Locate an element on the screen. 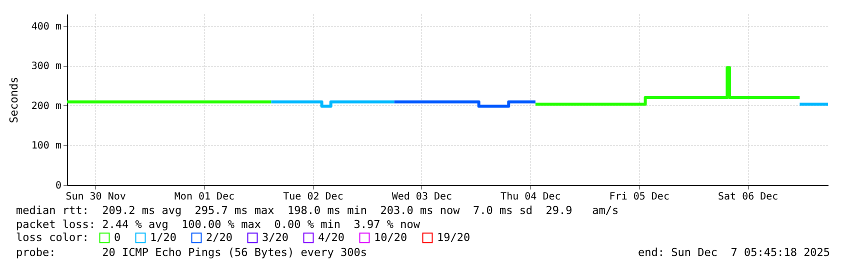  x-tick-label: Sun 30 Nov is located at coordinates (96, 197).